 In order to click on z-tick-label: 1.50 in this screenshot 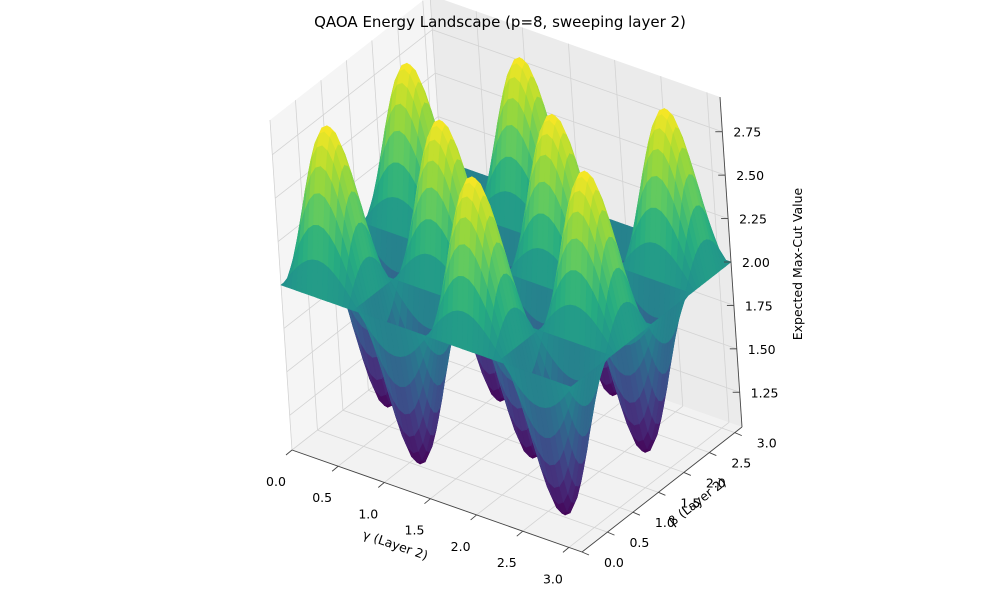, I will do `click(762, 349)`.